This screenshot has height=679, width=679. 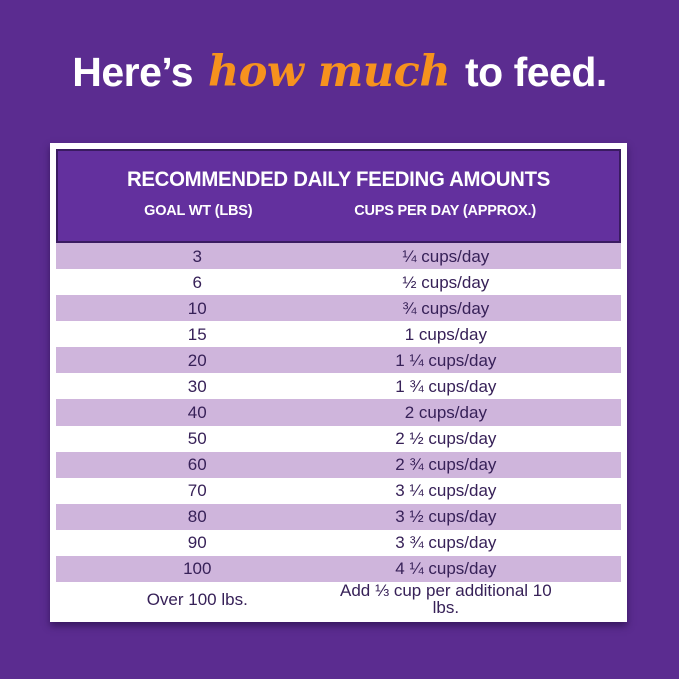 What do you see at coordinates (197, 517) in the screenshot?
I see `goal-weight-cell: 80` at bounding box center [197, 517].